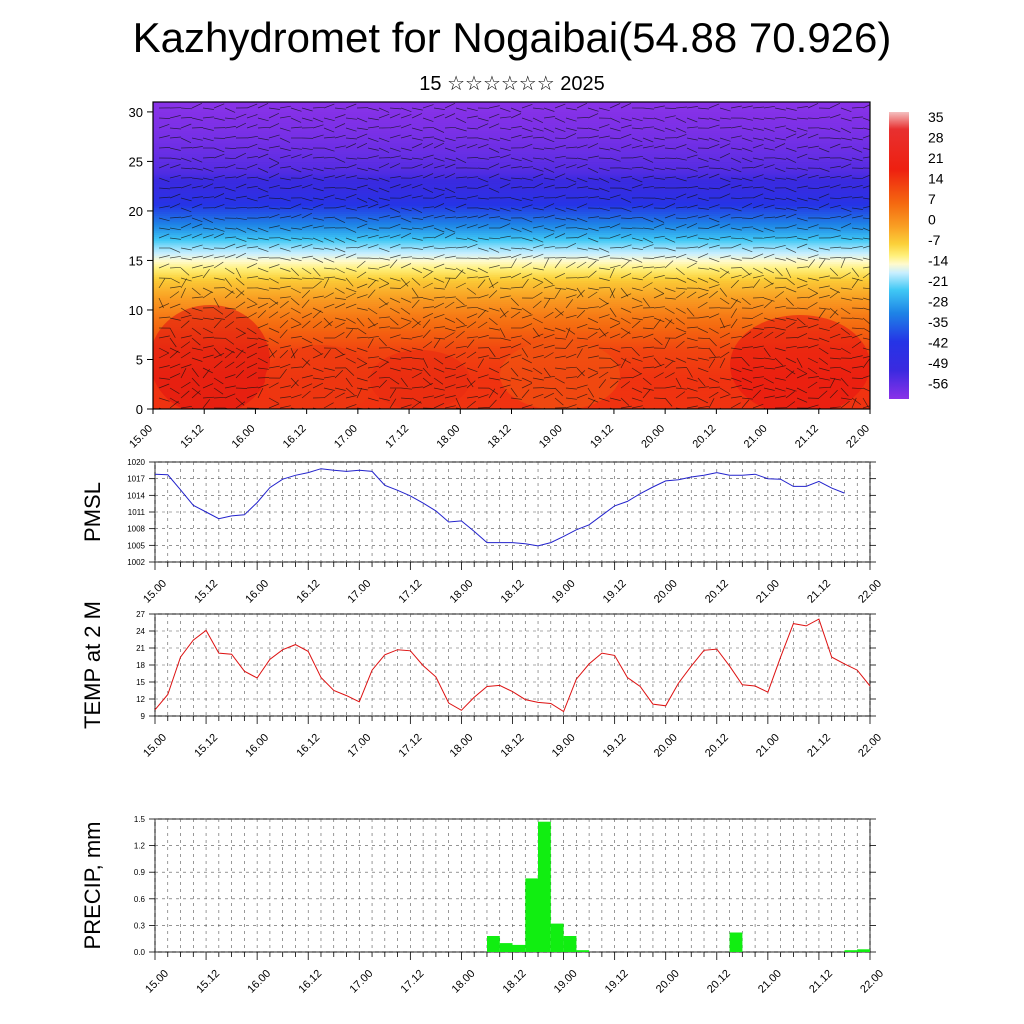 The height and width of the screenshot is (1024, 1024). Describe the element at coordinates (819, 592) in the screenshot. I see `x-tick-label: 21.12` at that location.